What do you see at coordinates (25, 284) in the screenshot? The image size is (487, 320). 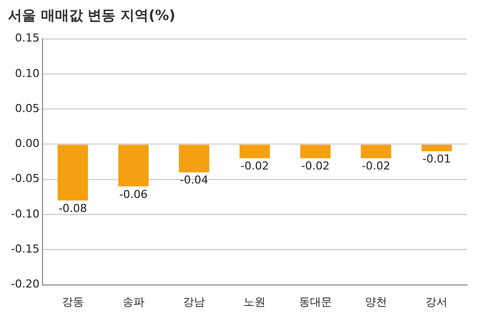 I see `y-tick-label: -0.20` at bounding box center [25, 284].